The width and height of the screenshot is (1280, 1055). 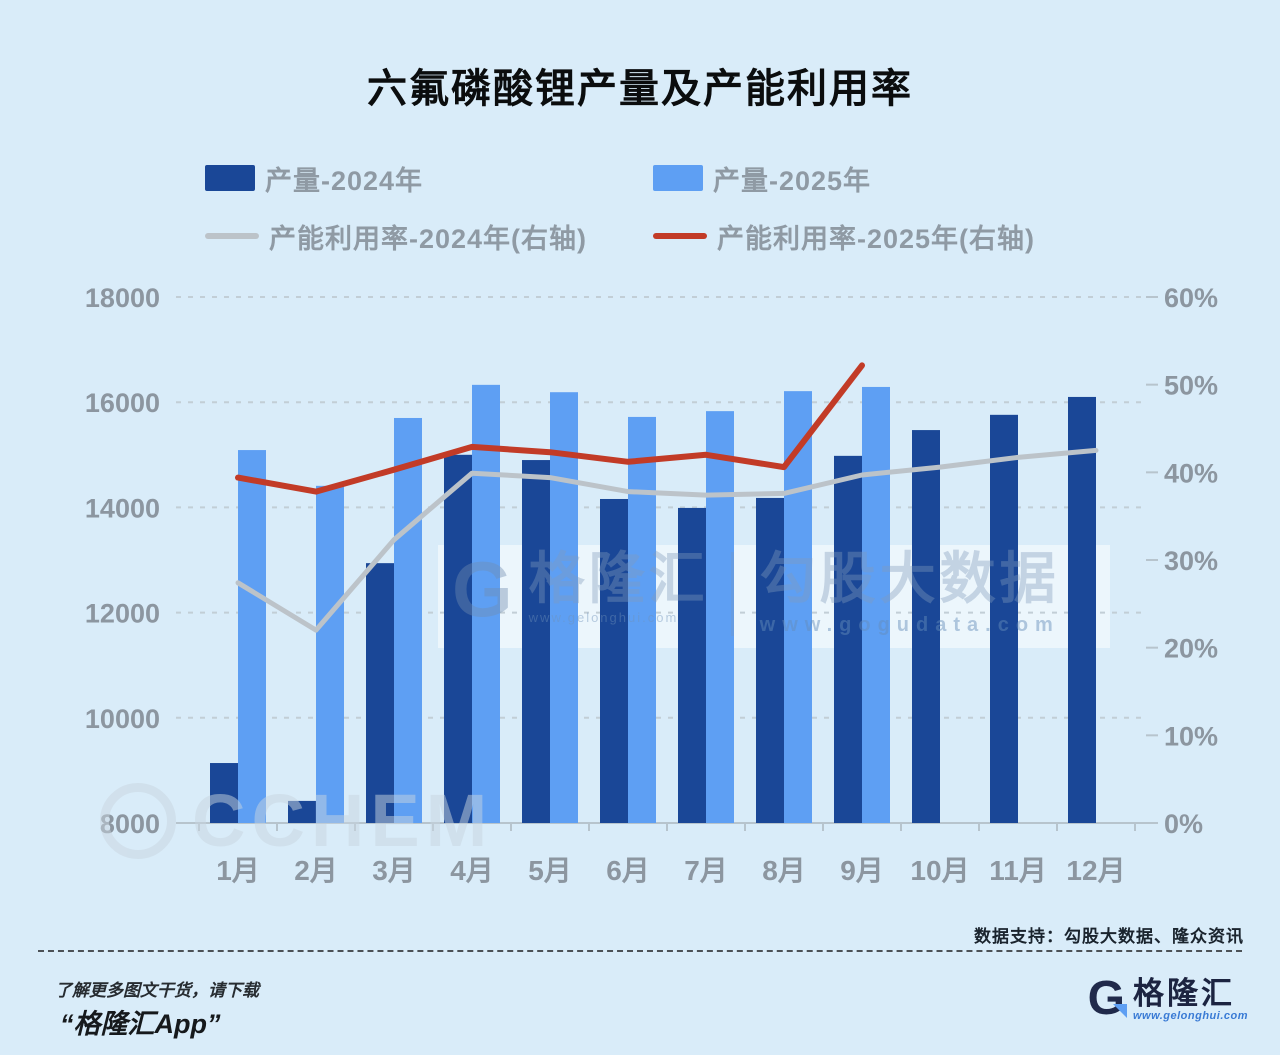 I want to click on left-axis-label-18000: 18000, so click(x=122, y=298).